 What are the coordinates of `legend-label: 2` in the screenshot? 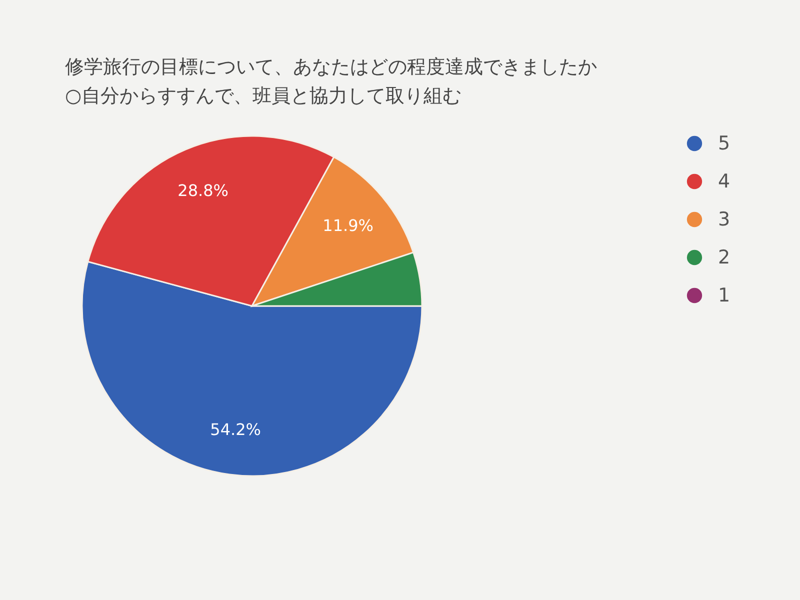 It's located at (724, 257).